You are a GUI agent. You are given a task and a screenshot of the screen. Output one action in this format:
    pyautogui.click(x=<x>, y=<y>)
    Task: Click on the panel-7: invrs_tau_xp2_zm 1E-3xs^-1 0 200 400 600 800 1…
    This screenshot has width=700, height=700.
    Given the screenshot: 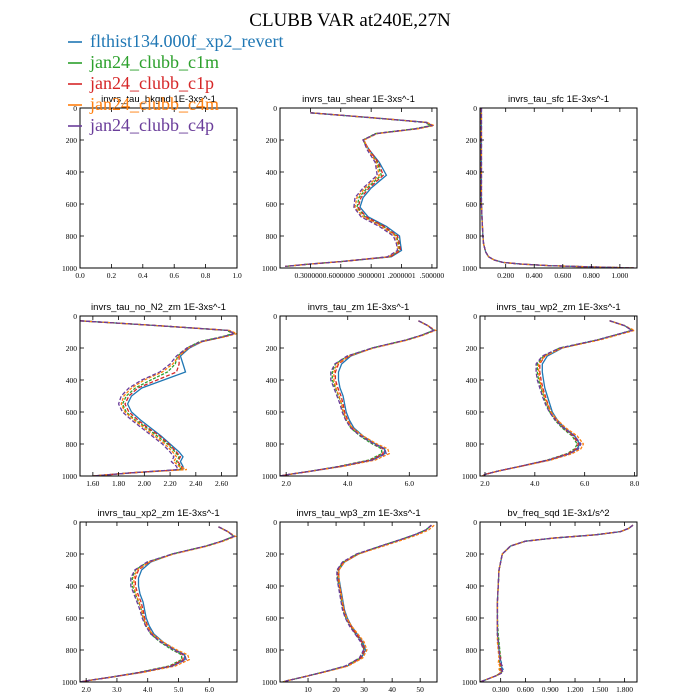 What is the action you would take?
    pyautogui.click(x=150, y=601)
    